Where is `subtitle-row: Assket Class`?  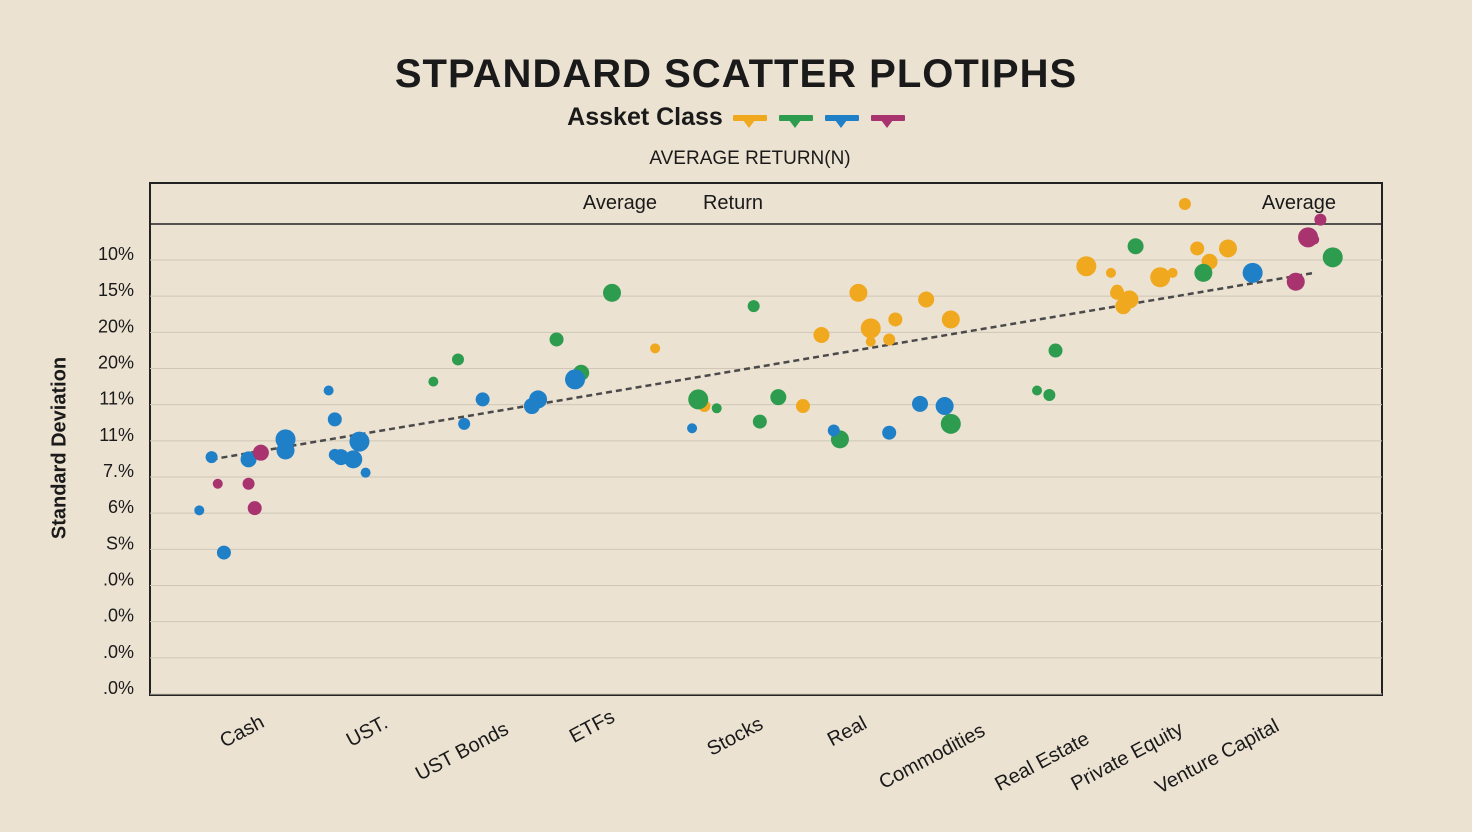 subtitle-row: Assket Class is located at coordinates (736, 117).